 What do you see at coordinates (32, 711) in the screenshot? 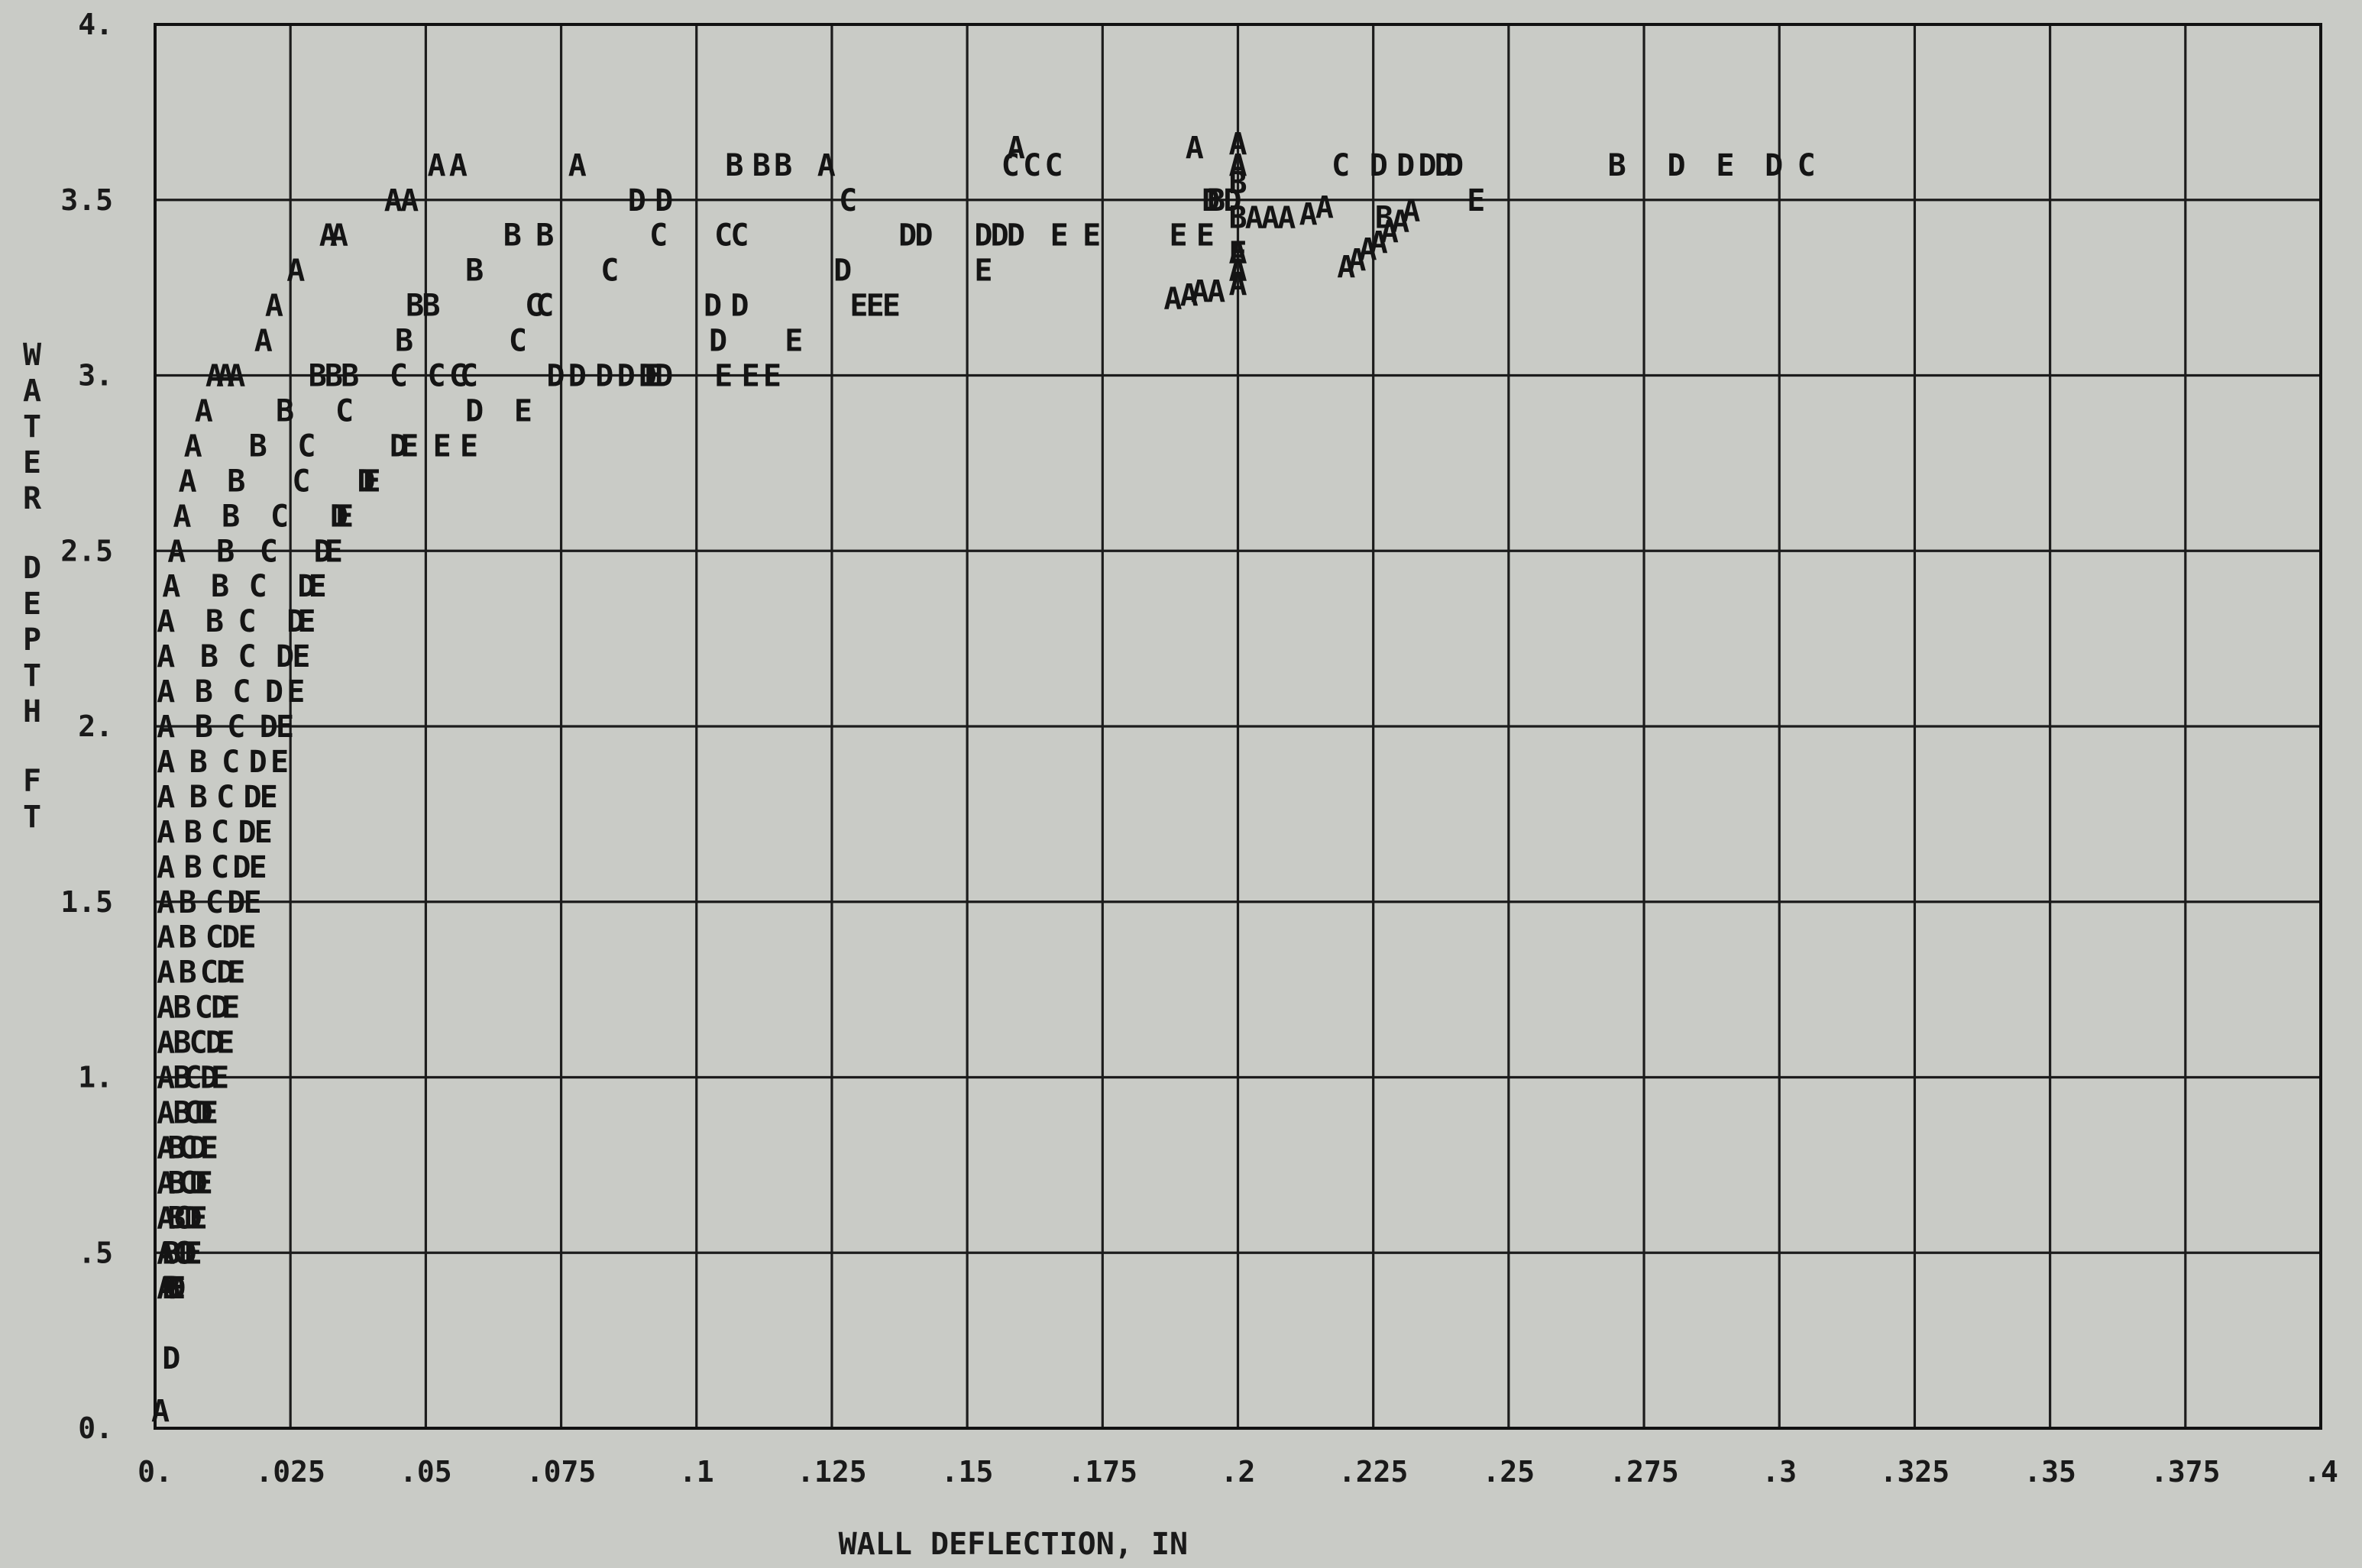
I see `y-axis-title-char: H` at bounding box center [32, 711].